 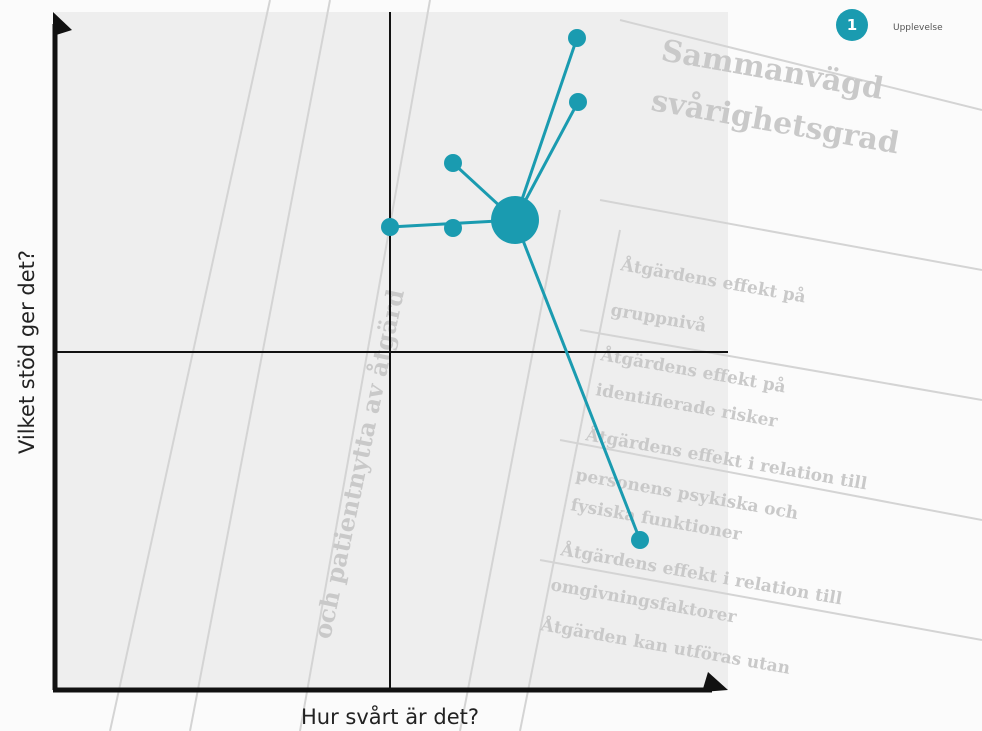 I want to click on legend-label: Upplevelse, so click(x=918, y=28).